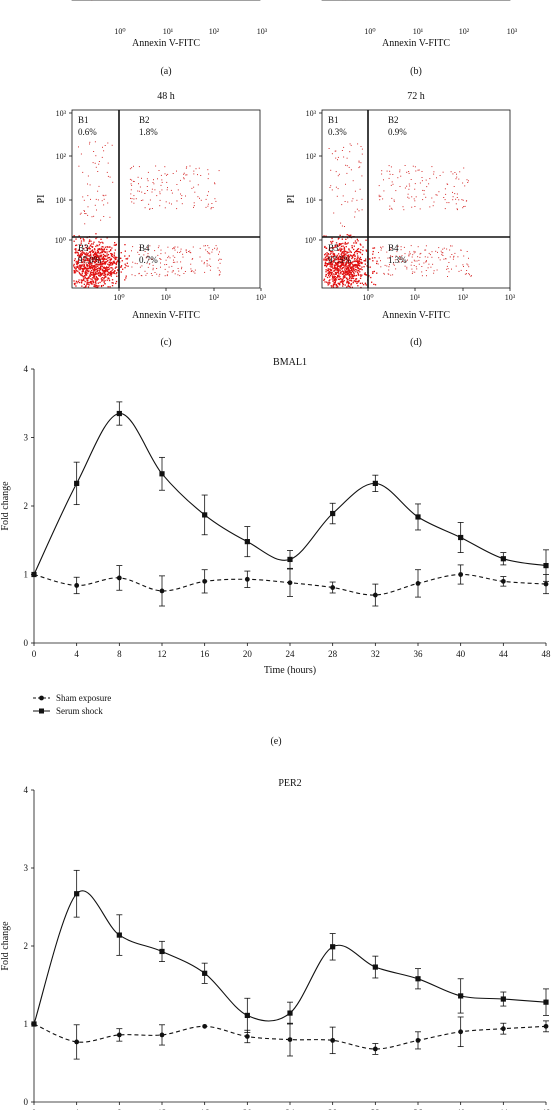  What do you see at coordinates (119, 654) in the screenshot?
I see `x-tick-label: 8` at bounding box center [119, 654].